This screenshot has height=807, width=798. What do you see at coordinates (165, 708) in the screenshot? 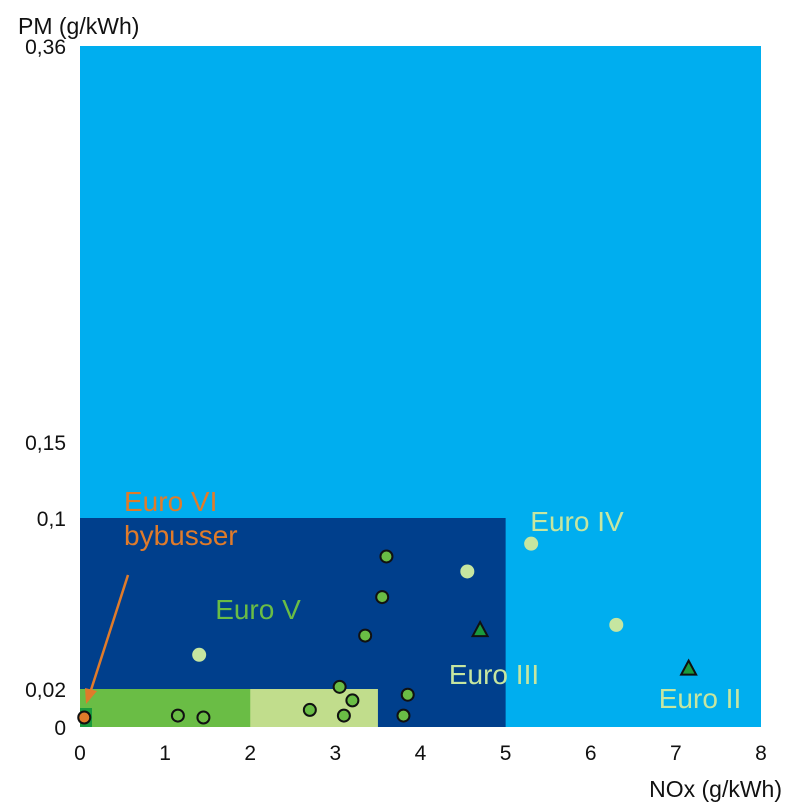
I see `region-euro-v` at bounding box center [165, 708].